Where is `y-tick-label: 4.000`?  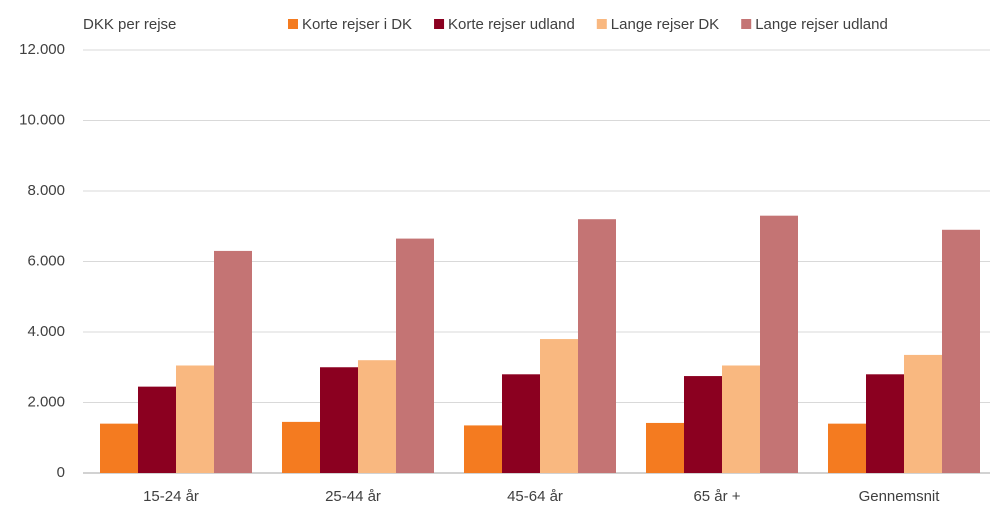 y-tick-label: 4.000 is located at coordinates (46, 331).